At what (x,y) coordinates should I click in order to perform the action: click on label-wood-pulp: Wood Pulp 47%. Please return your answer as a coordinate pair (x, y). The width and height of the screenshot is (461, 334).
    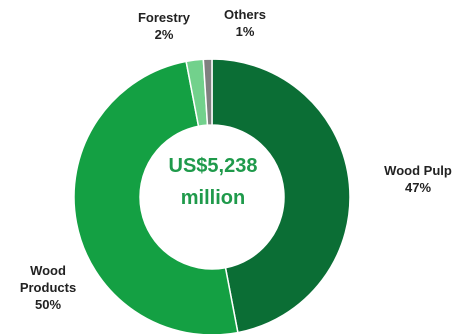
    Looking at the image, I should click on (414, 179).